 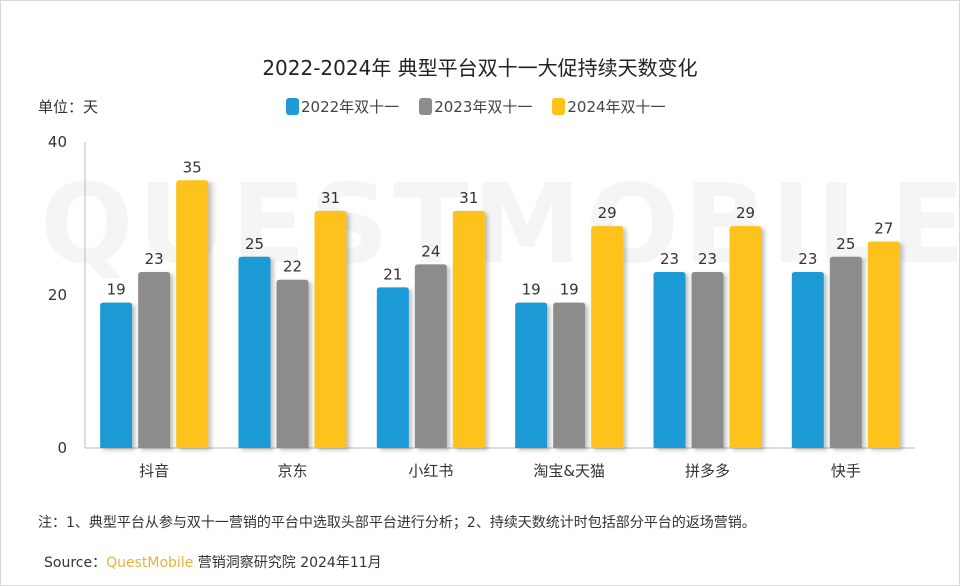 What do you see at coordinates (846, 471) in the screenshot?
I see `x-tick-label: 快手` at bounding box center [846, 471].